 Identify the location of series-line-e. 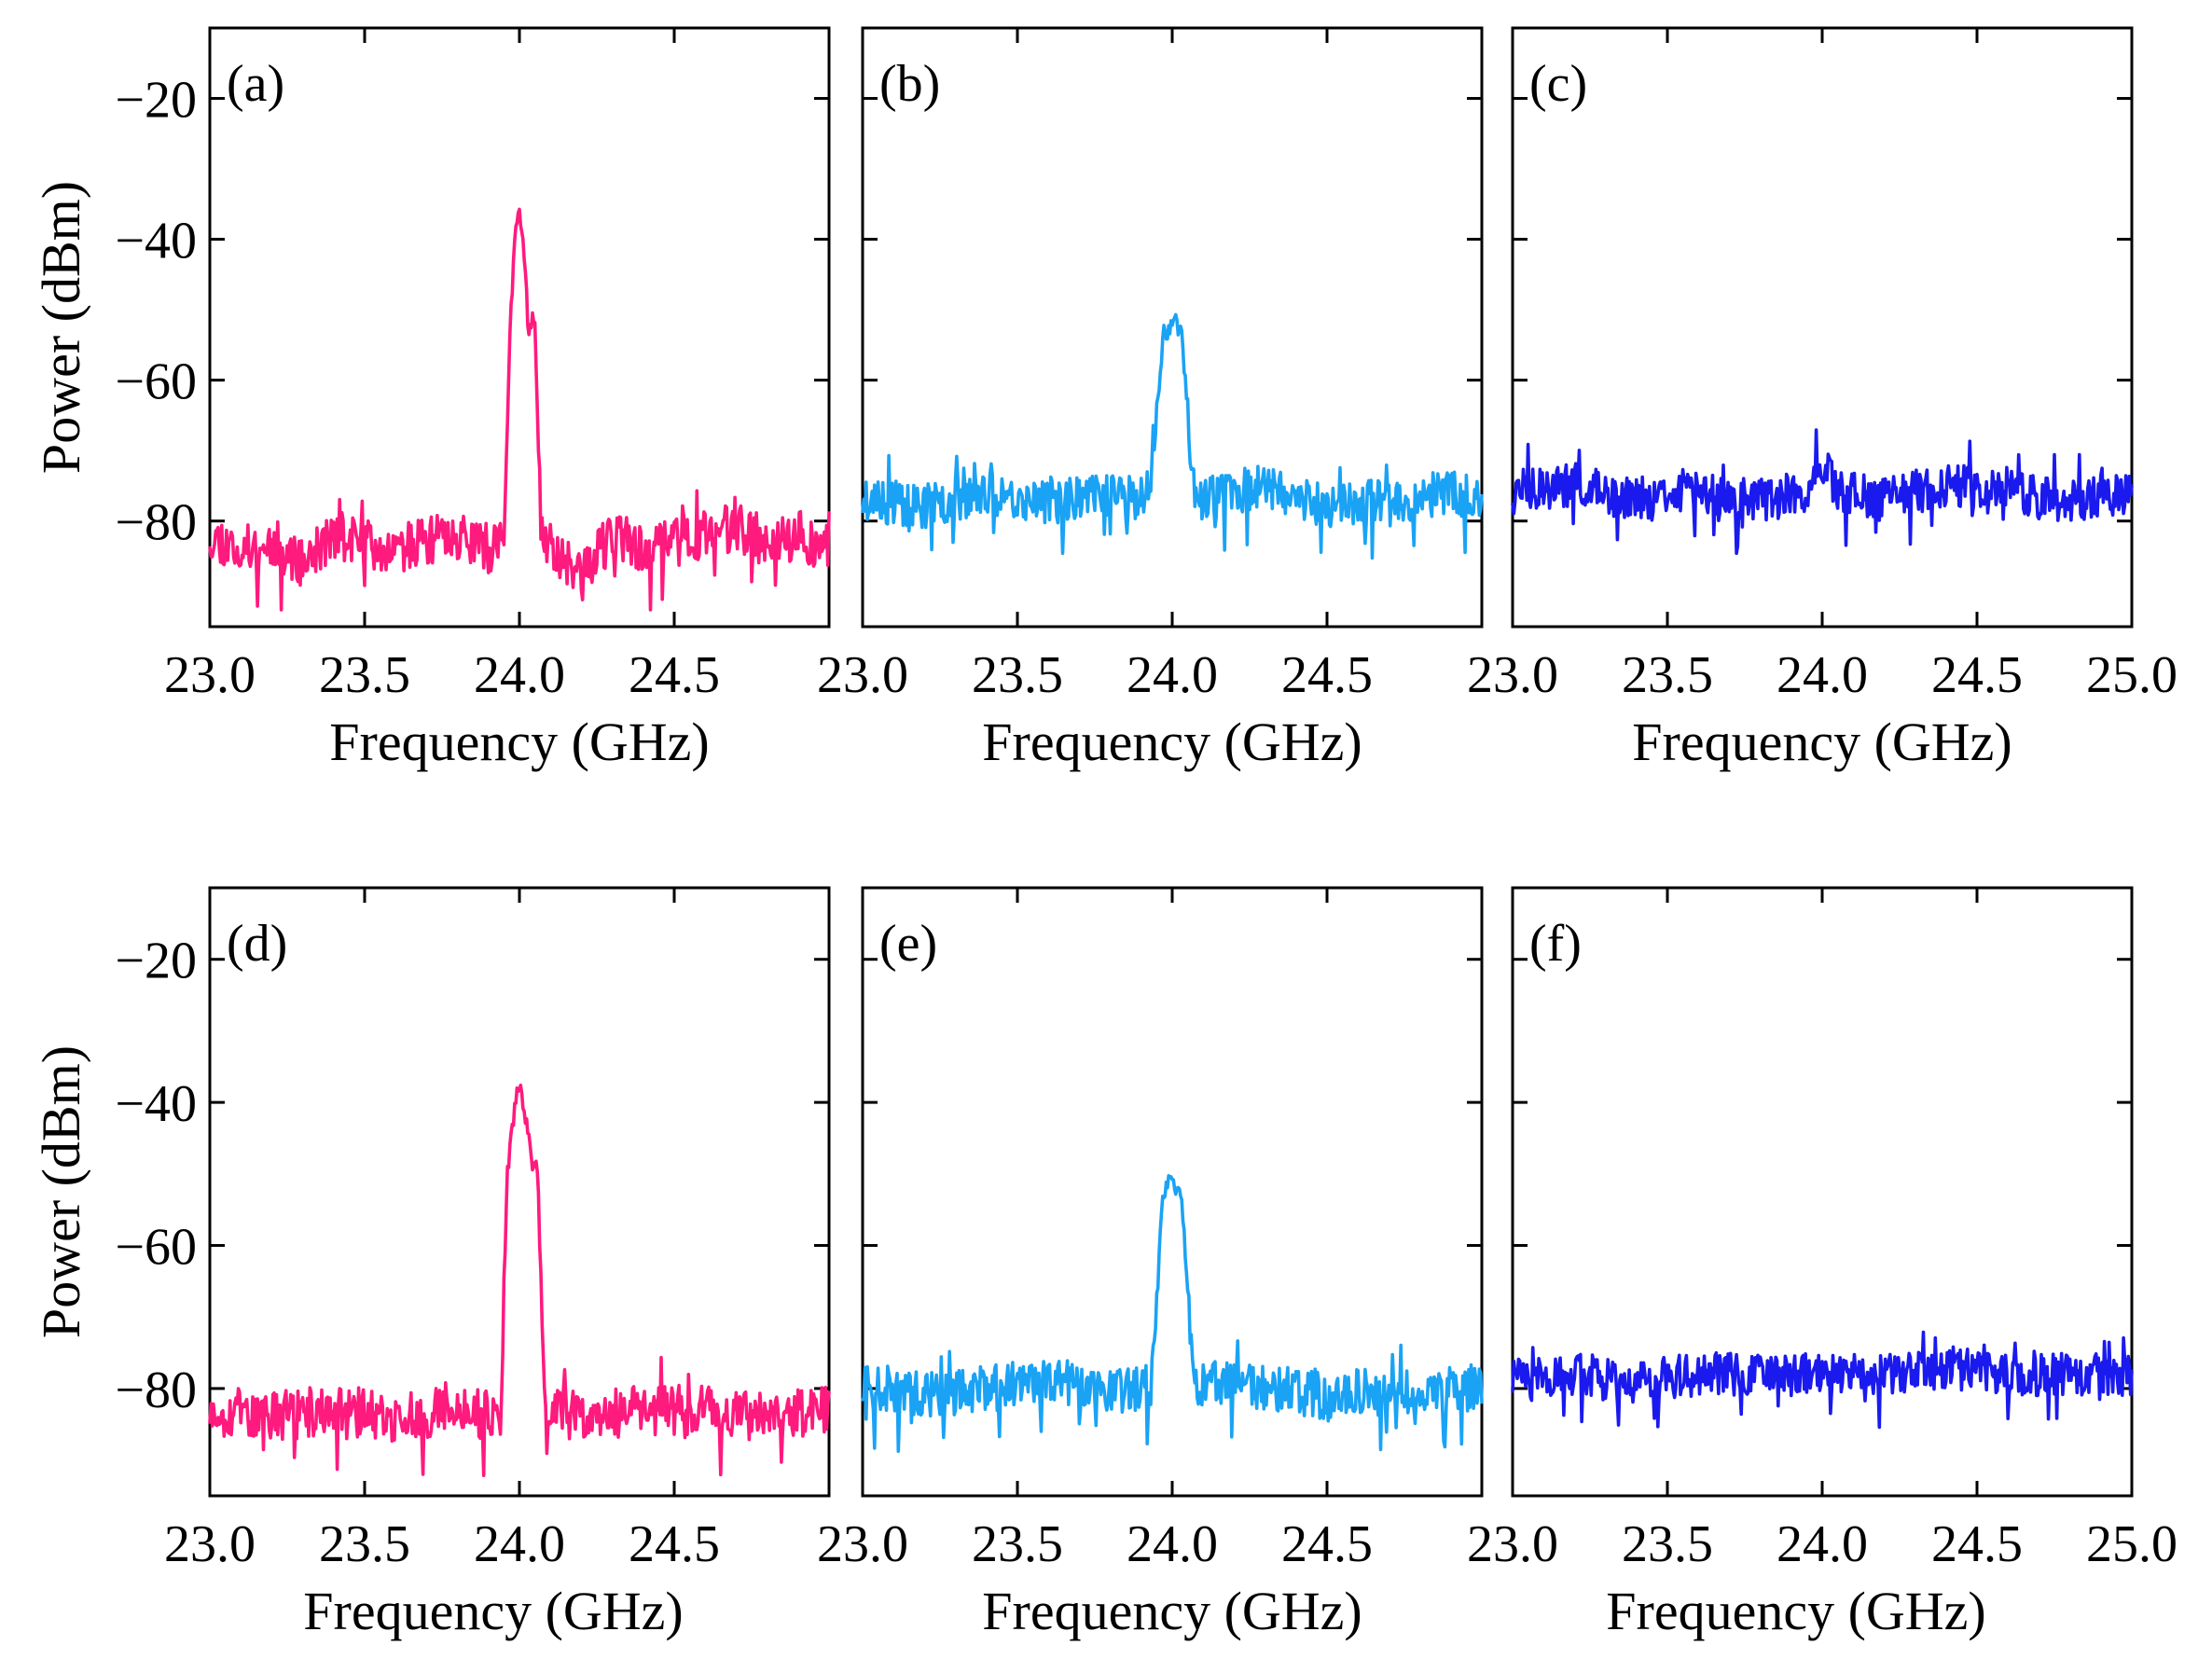
(1172, 1313).